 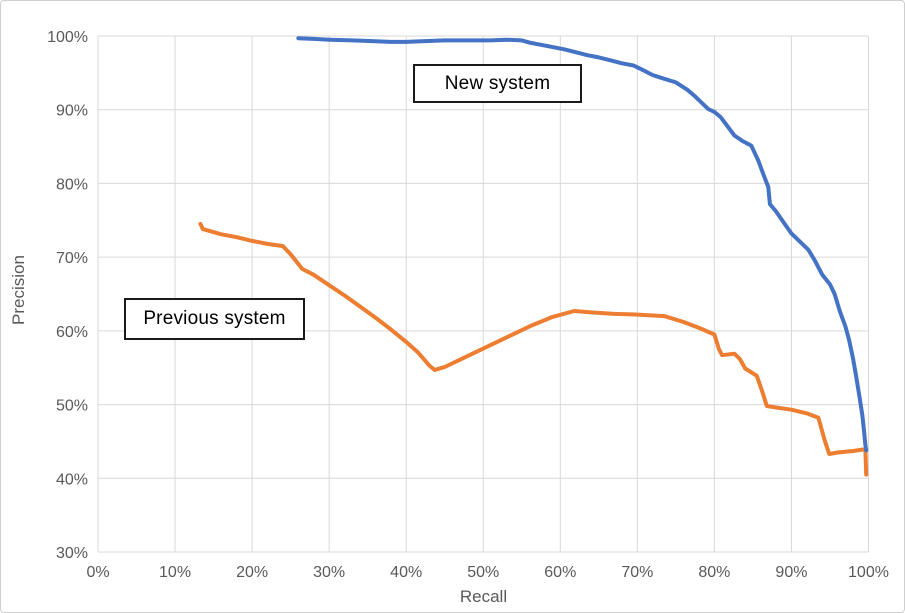 I want to click on y-tick-label: 100%, so click(x=67, y=37).